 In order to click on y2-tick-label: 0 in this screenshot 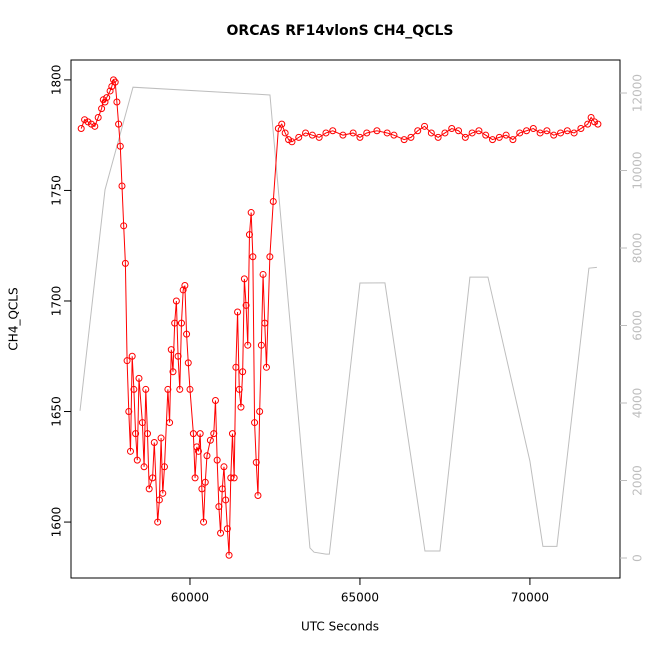, I will do `click(638, 558)`.